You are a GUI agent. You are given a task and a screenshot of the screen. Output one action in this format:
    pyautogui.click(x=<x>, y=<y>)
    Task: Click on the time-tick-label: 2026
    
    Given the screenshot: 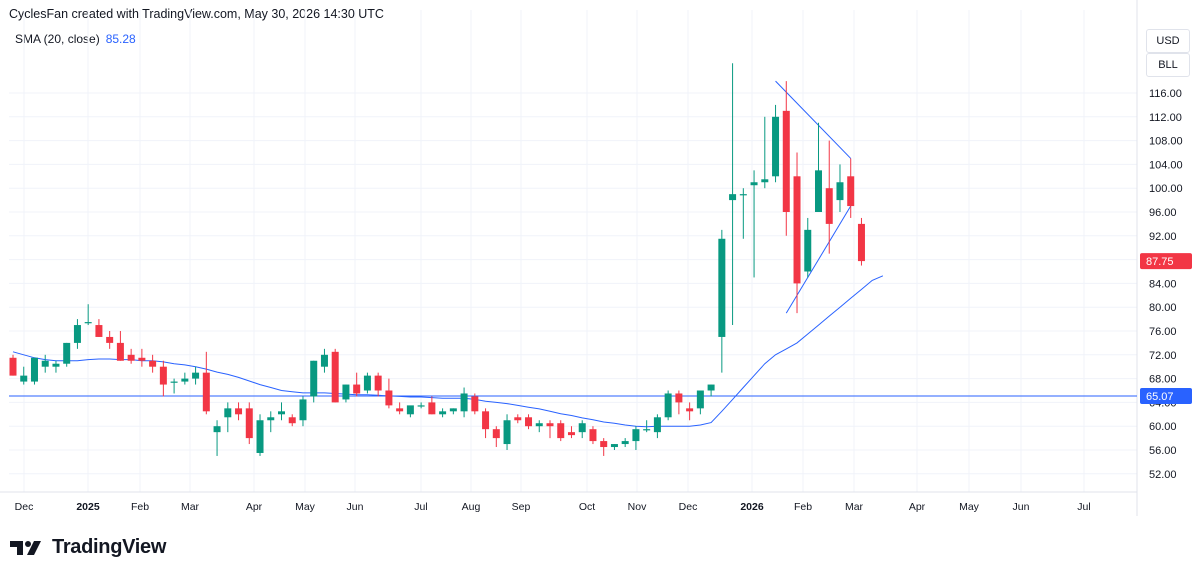 What is the action you would take?
    pyautogui.click(x=752, y=507)
    